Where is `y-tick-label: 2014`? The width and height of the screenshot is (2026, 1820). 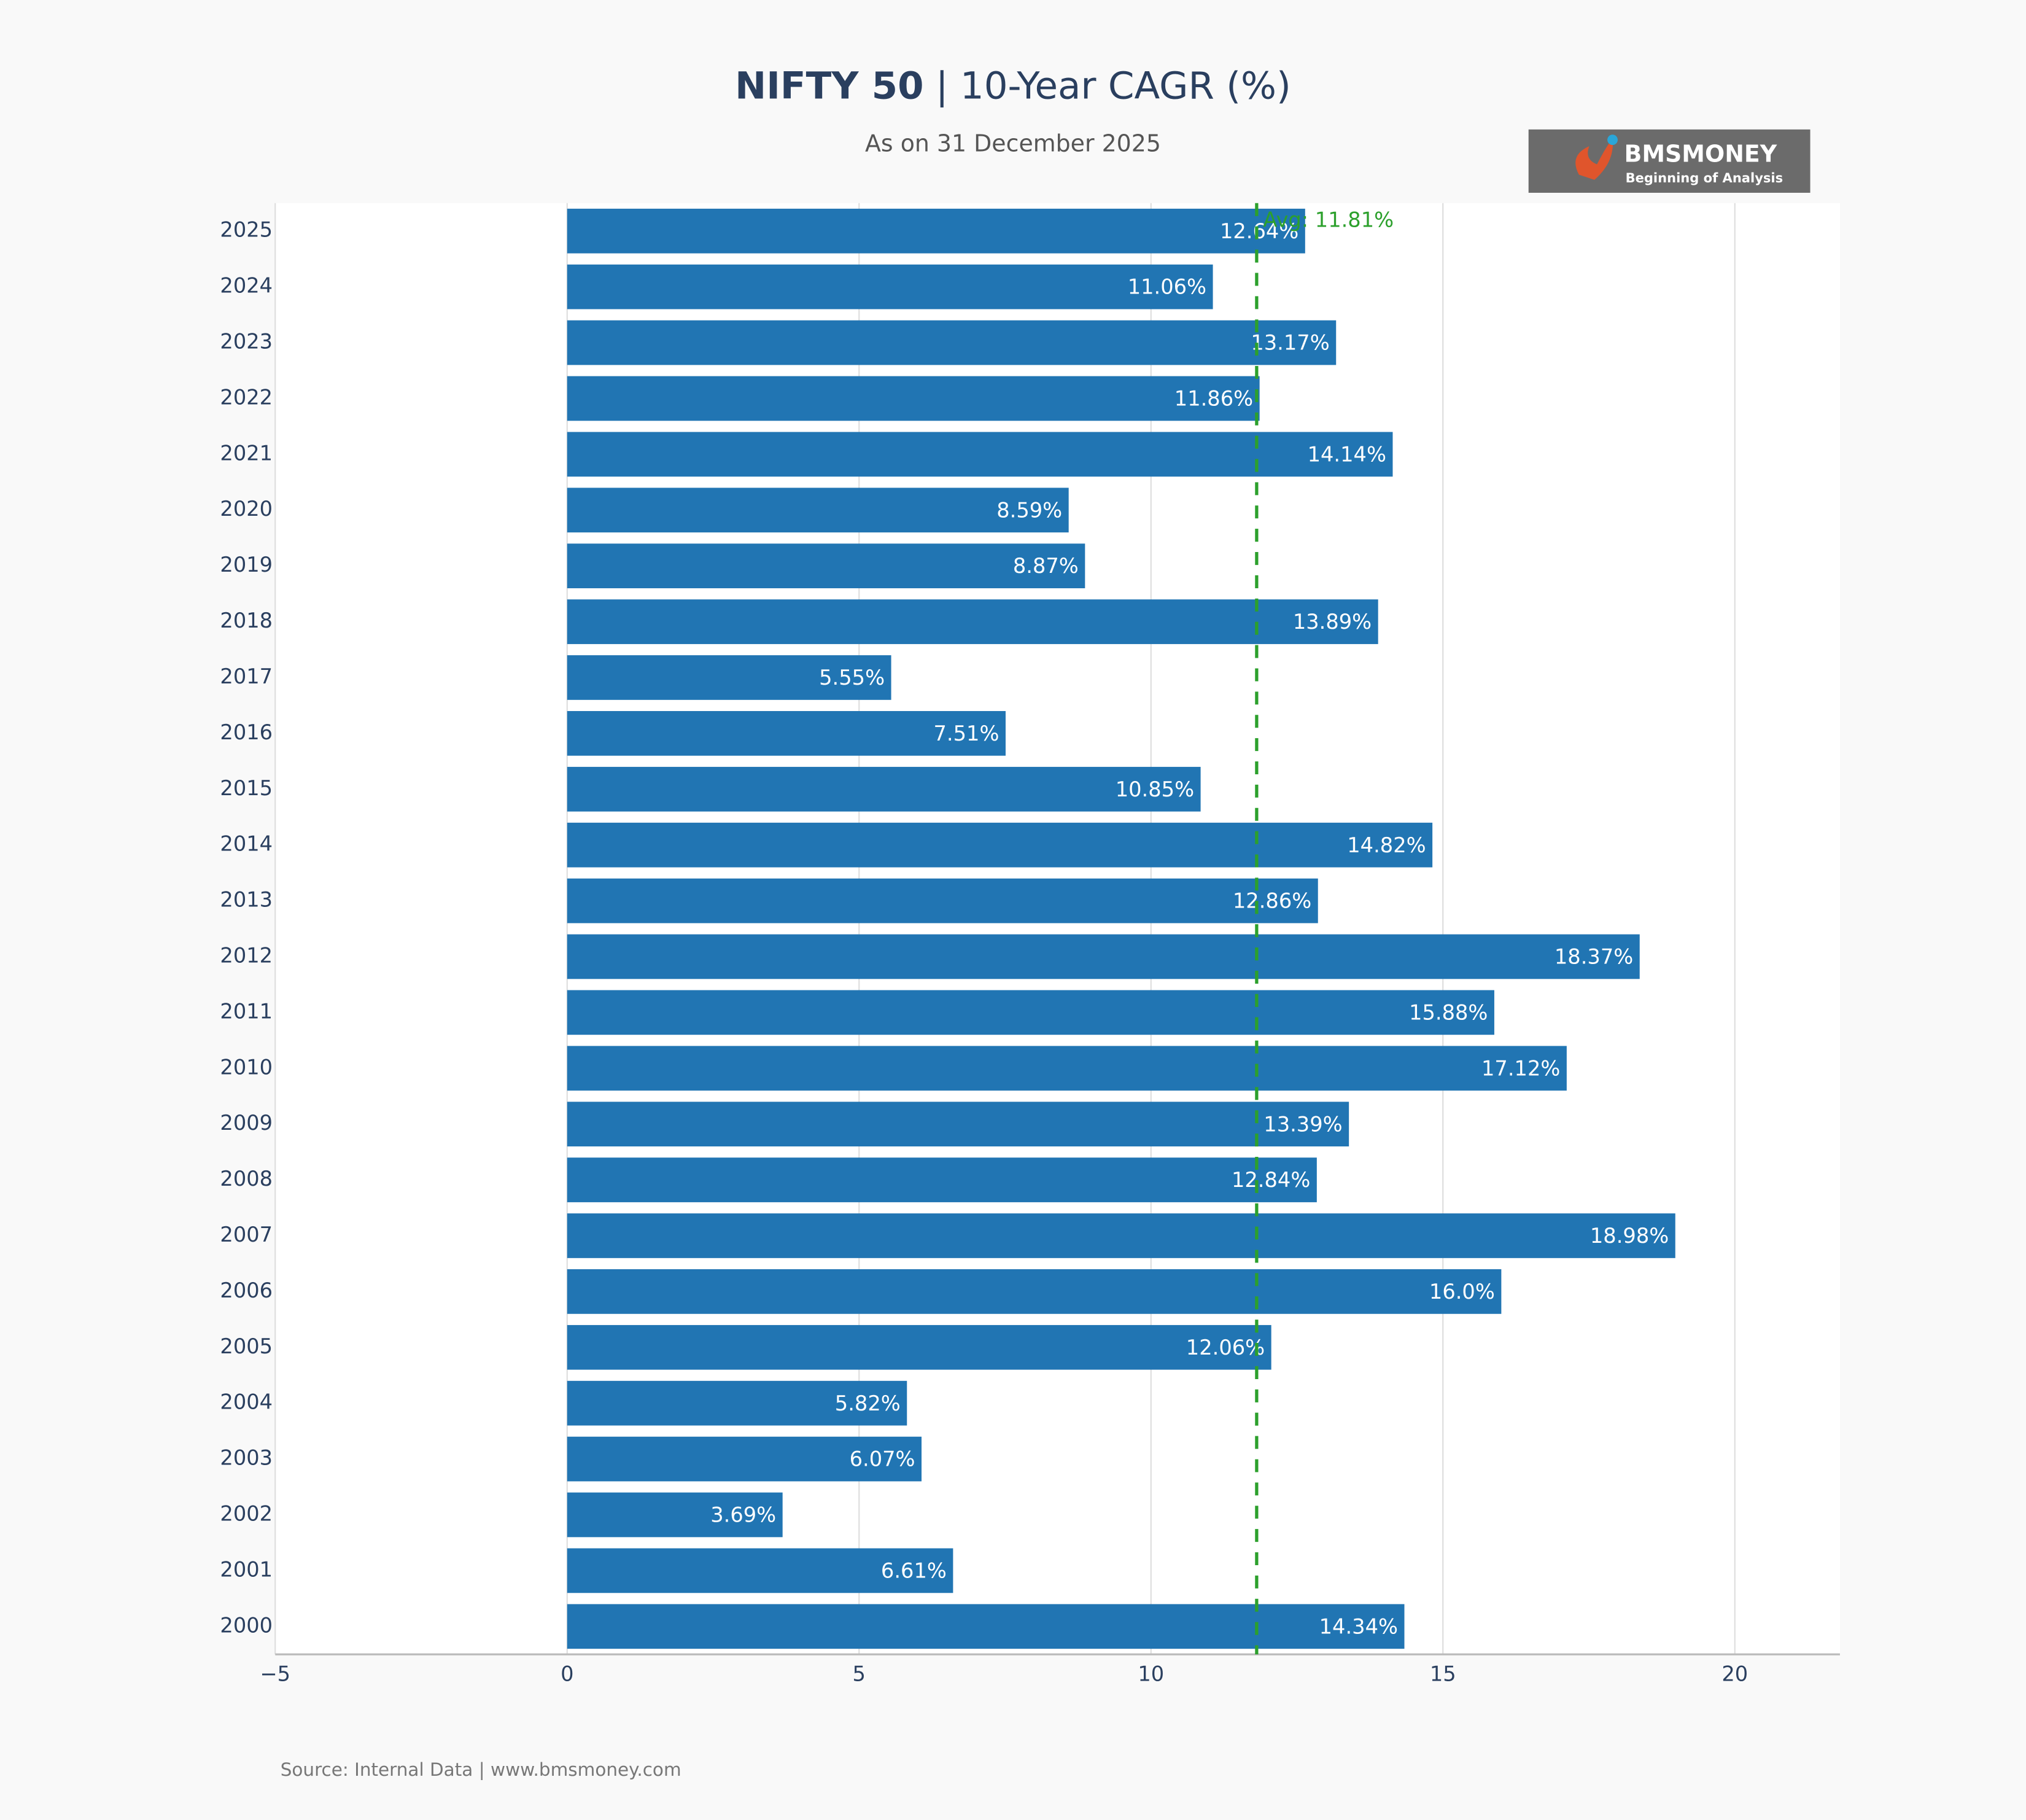 y-tick-label: 2014 is located at coordinates (246, 844).